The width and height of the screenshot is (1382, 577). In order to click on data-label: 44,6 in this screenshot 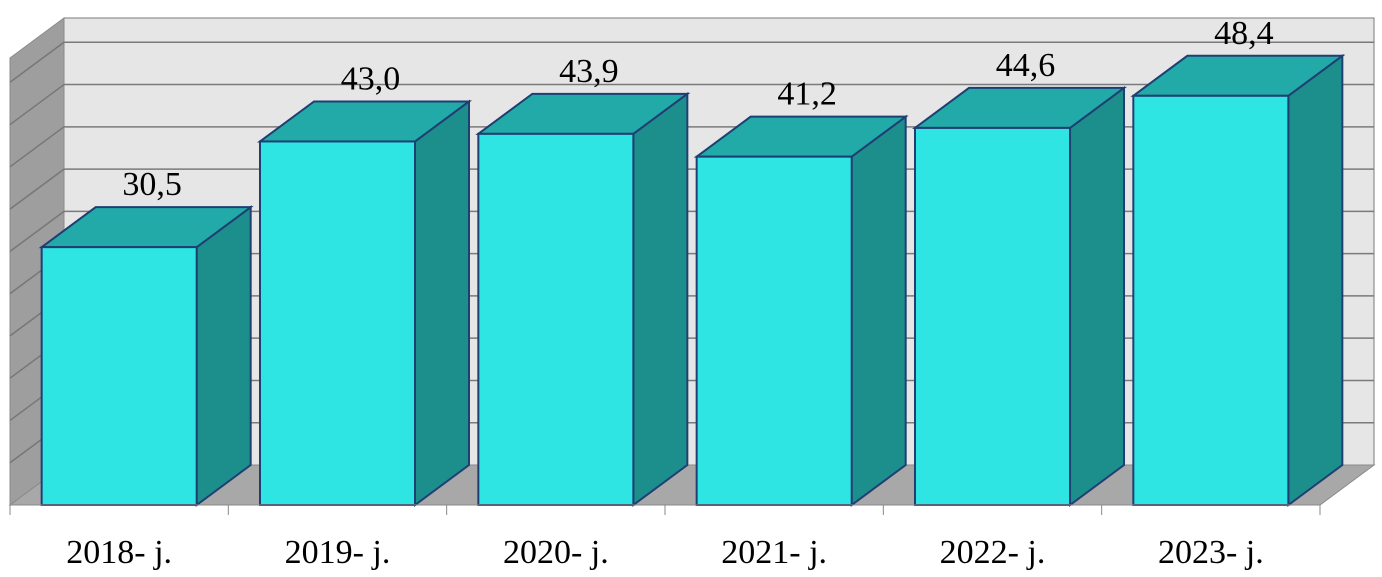, I will do `click(1026, 65)`.